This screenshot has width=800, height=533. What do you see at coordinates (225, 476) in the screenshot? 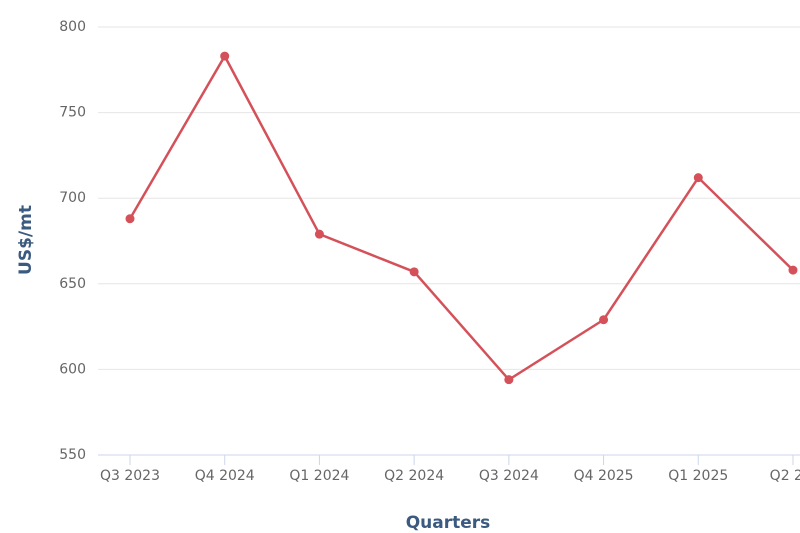
I see `x-tick-label: Q4 2024` at bounding box center [225, 476].